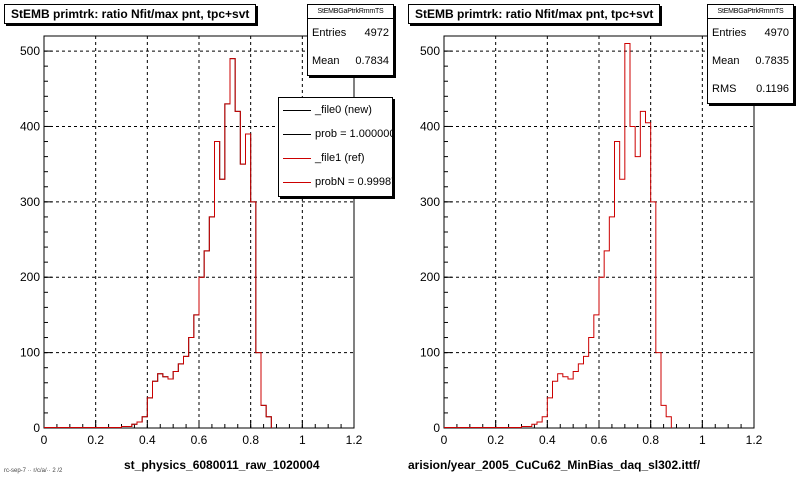  I want to click on legend-entry-prob: prob = 1.000000, so click(335, 134).